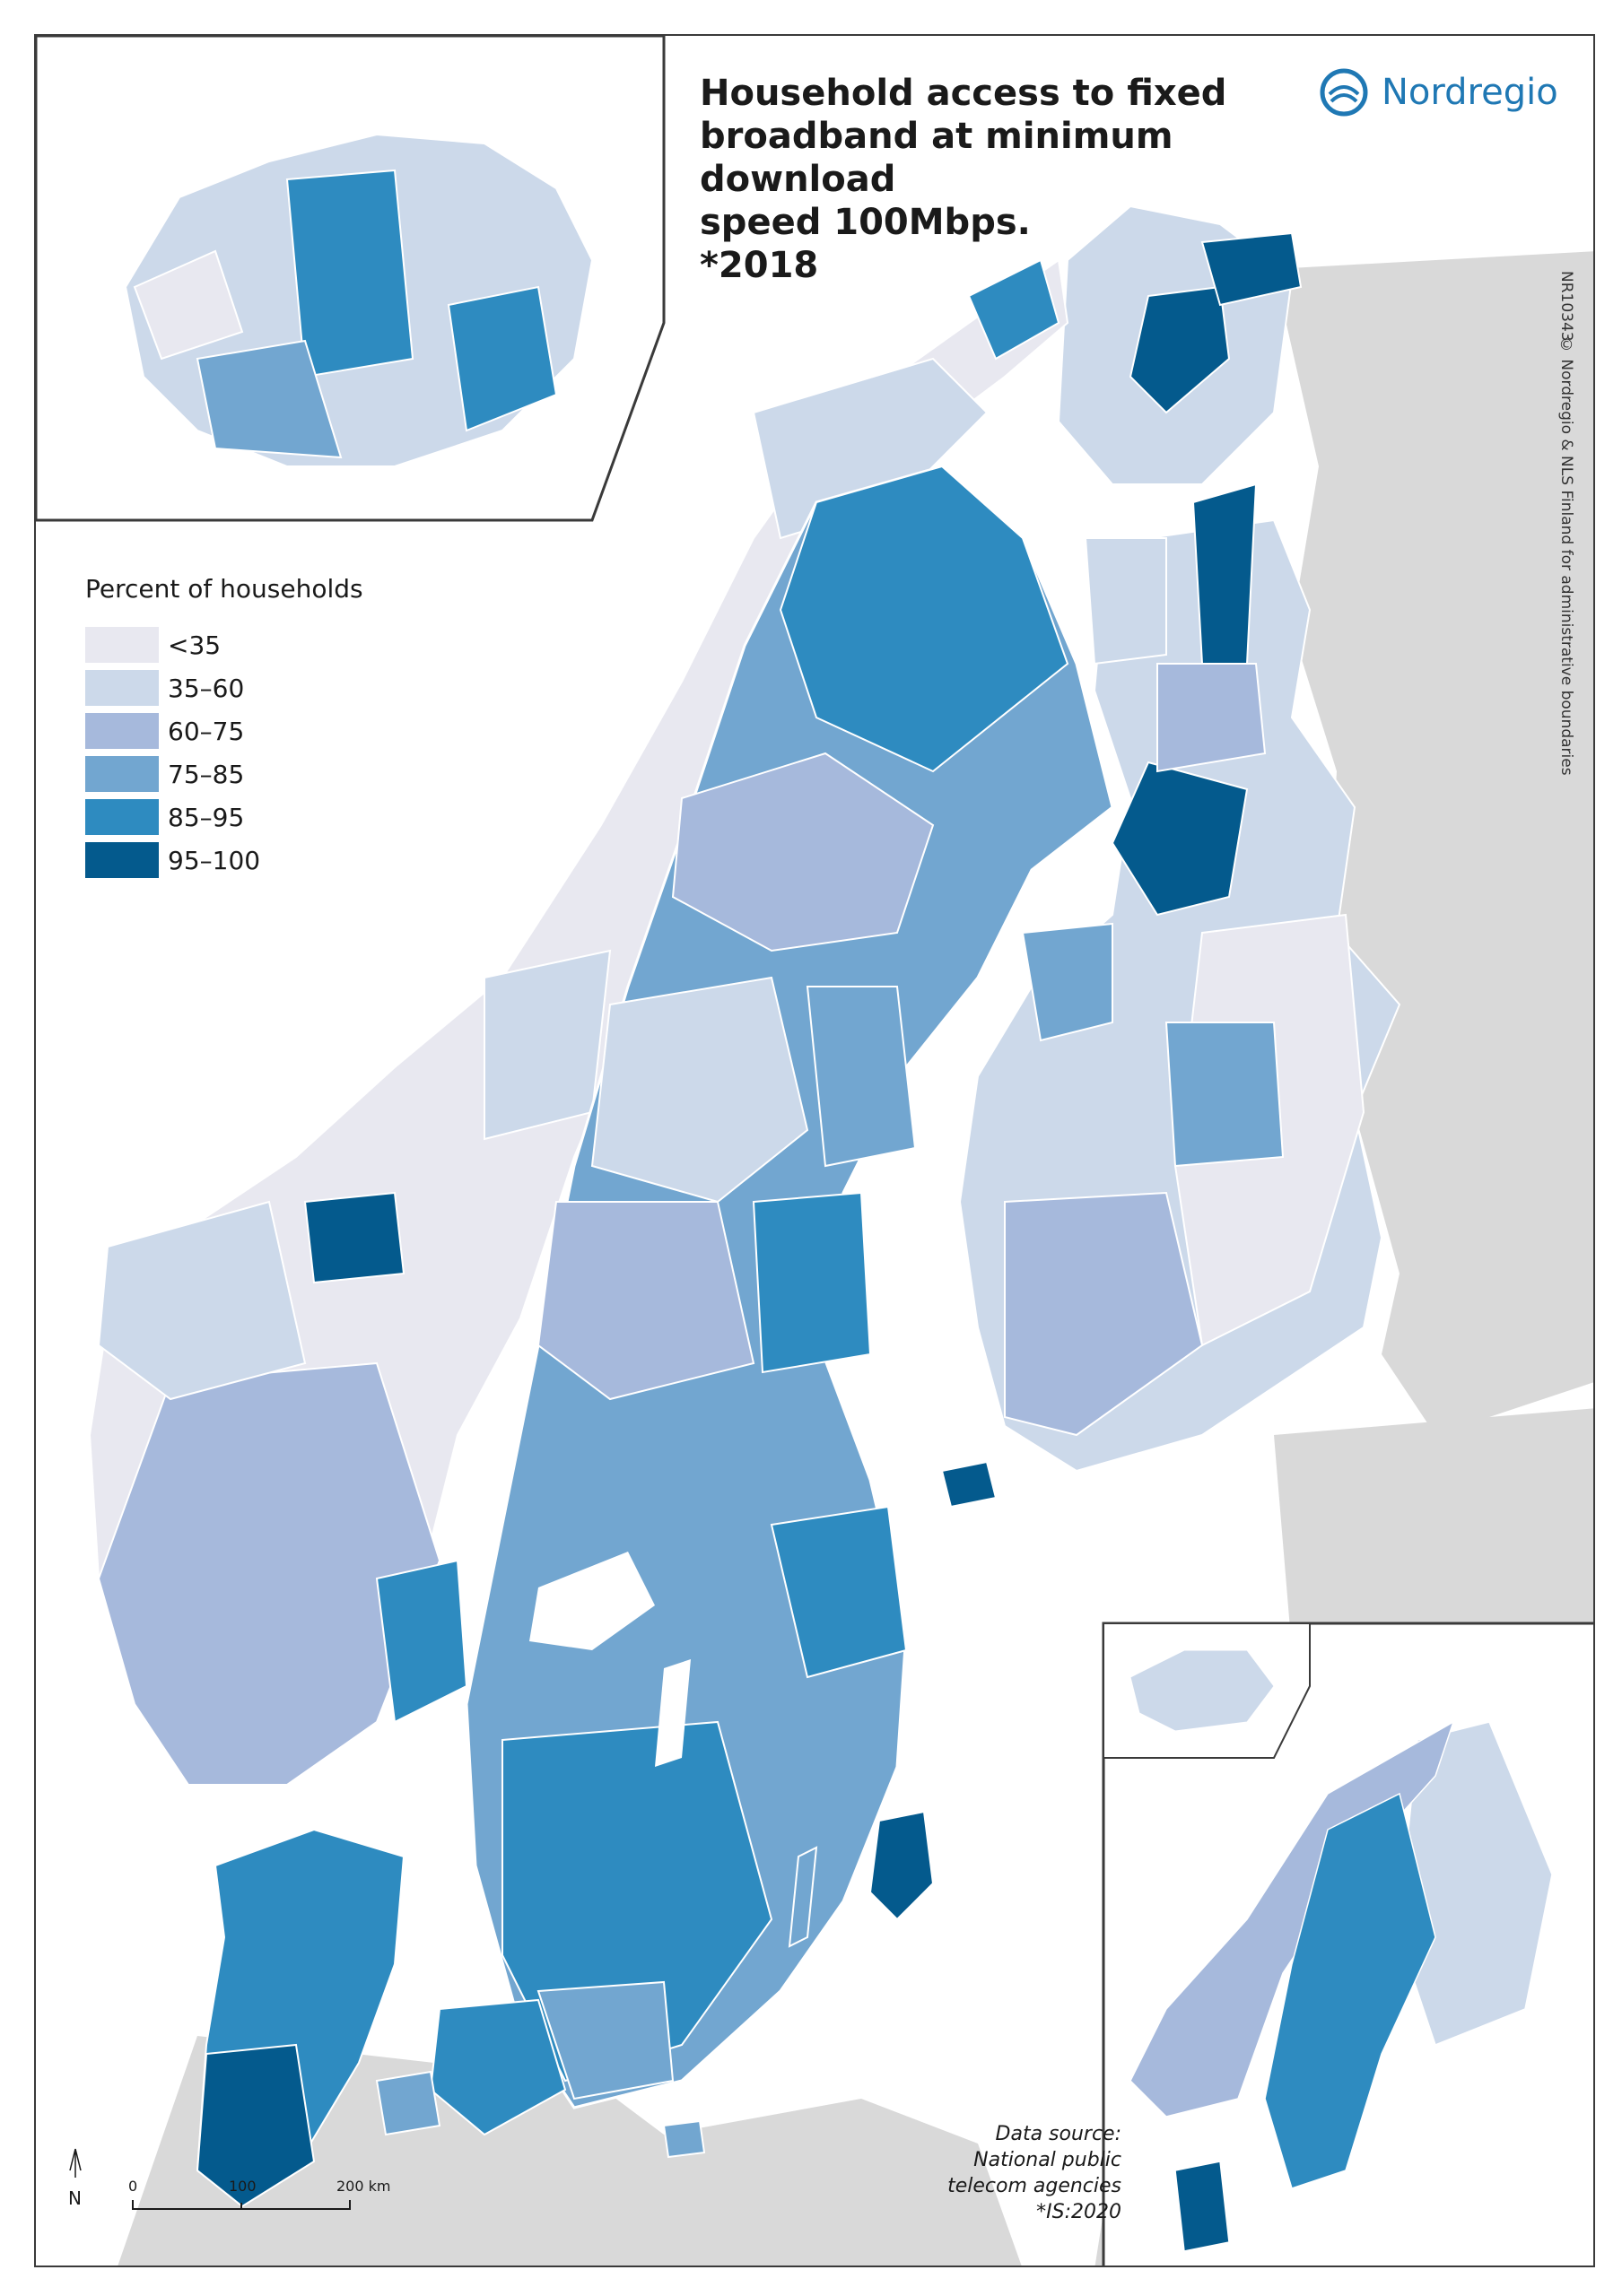  Describe the element at coordinates (592, 1601) in the screenshot. I see `lake-vanern` at that location.